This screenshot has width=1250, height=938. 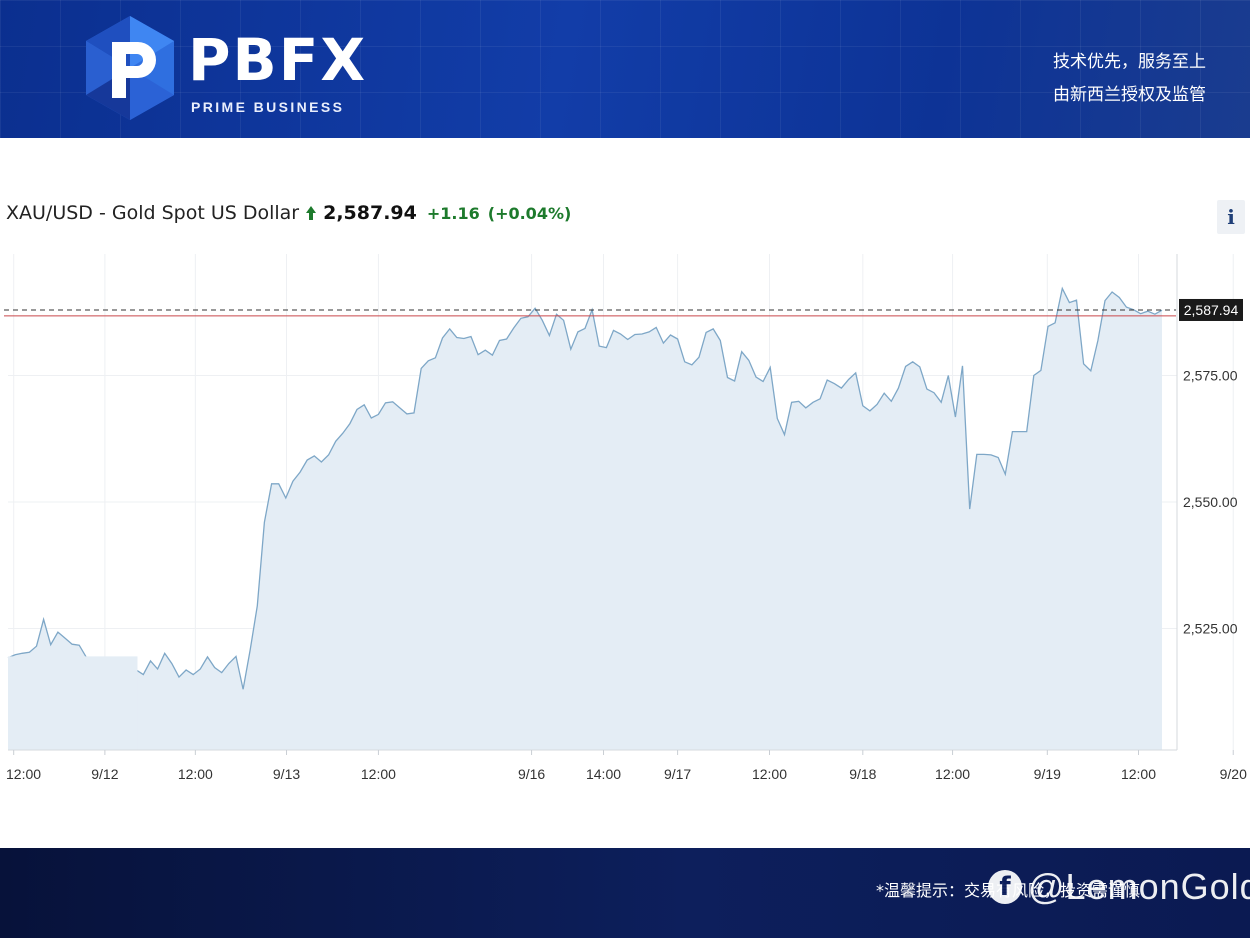 I want to click on info-button: i, so click(x=1231, y=217).